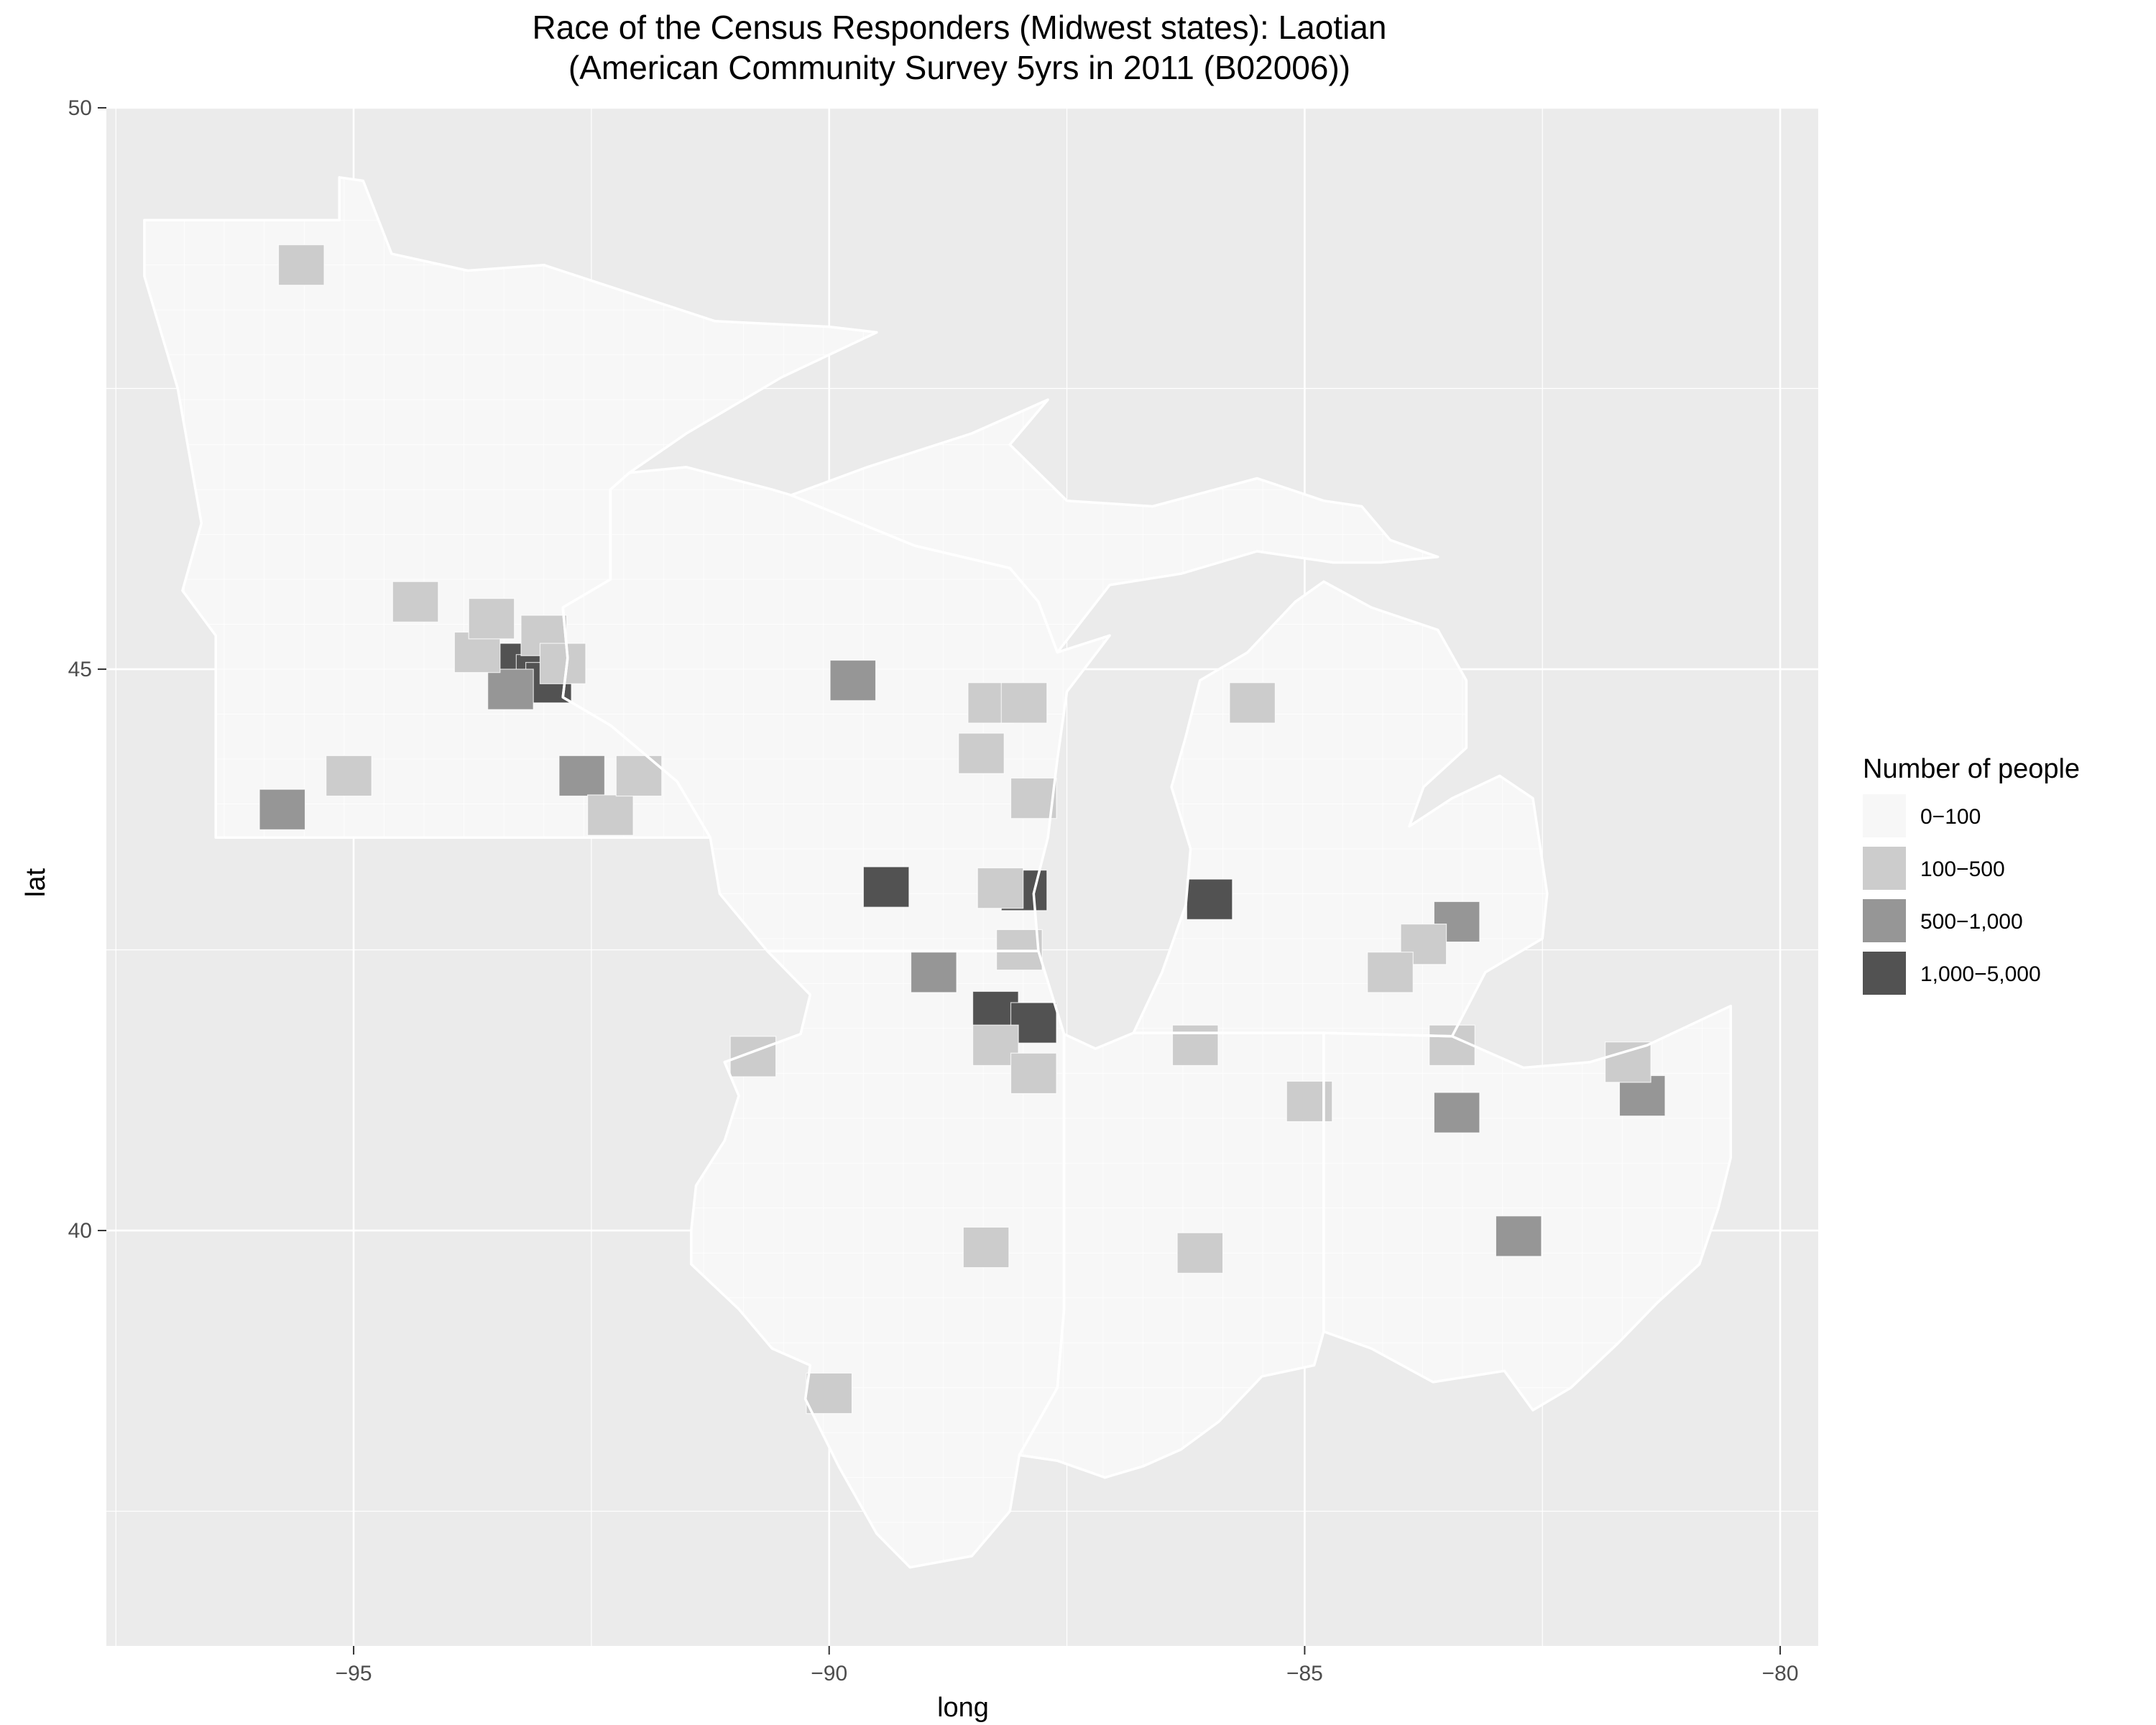 The image size is (2156, 1725). What do you see at coordinates (80, 108) in the screenshot?
I see `y-tick-label: 50` at bounding box center [80, 108].